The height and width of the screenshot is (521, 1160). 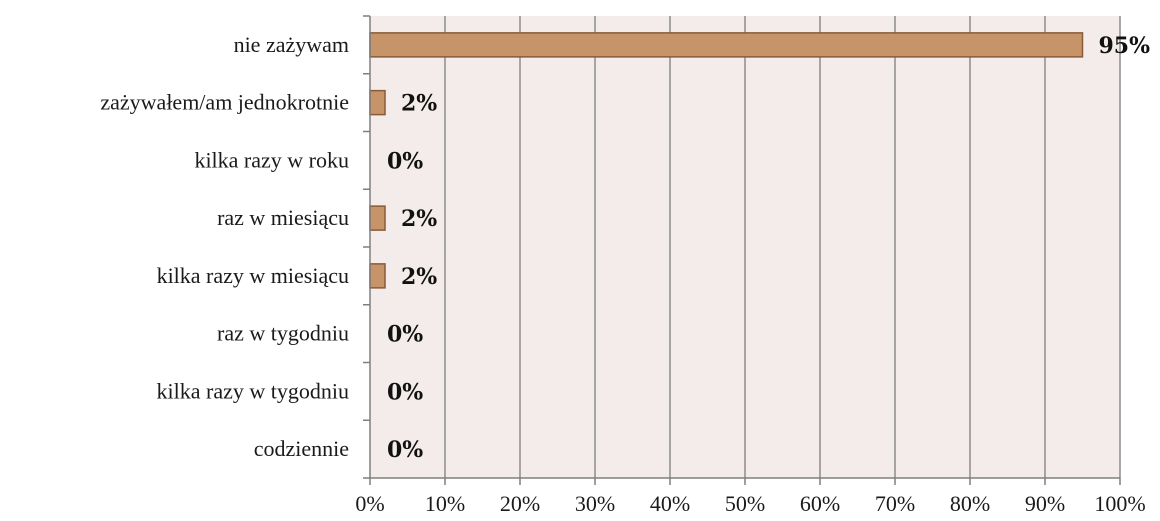 What do you see at coordinates (283, 217) in the screenshot?
I see `category-label: raz w miesiącu` at bounding box center [283, 217].